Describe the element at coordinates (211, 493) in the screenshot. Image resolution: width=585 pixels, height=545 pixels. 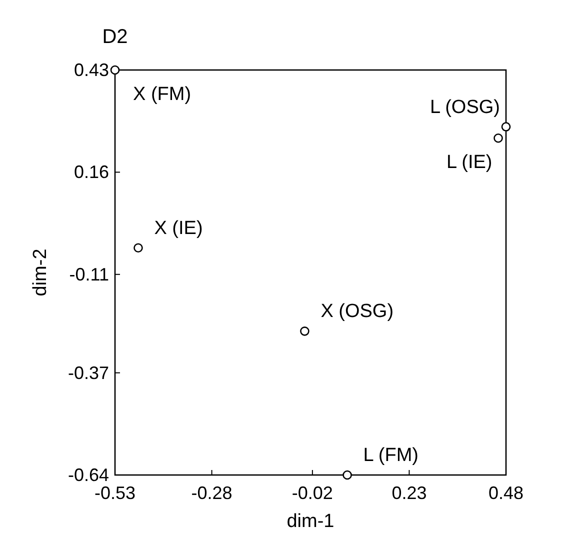
I see `x-tick-label: -0.28` at that location.